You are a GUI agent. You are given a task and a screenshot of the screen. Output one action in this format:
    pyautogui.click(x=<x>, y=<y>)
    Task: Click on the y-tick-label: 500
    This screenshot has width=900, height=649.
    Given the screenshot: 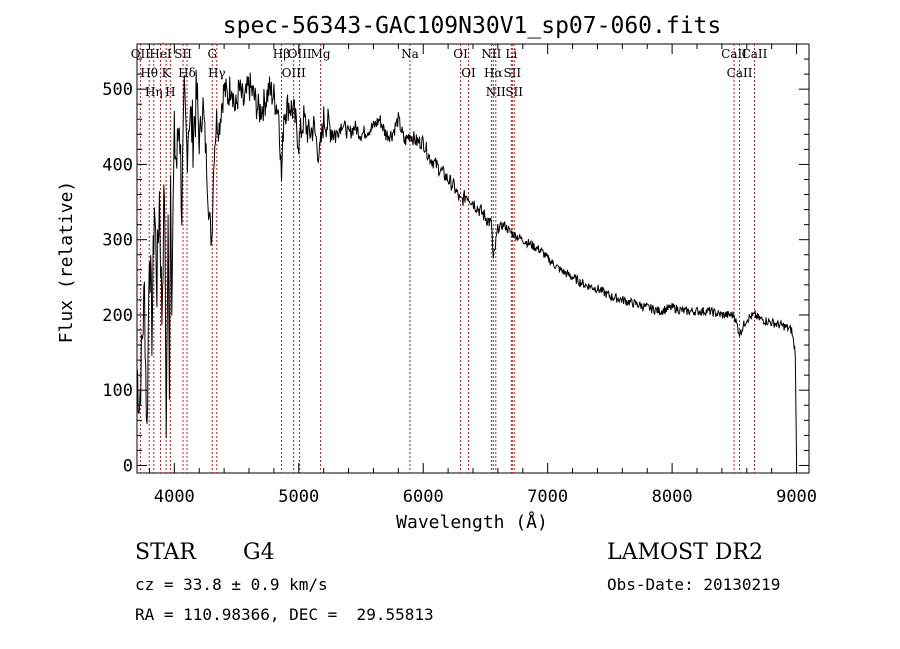 What is the action you would take?
    pyautogui.click(x=117, y=90)
    